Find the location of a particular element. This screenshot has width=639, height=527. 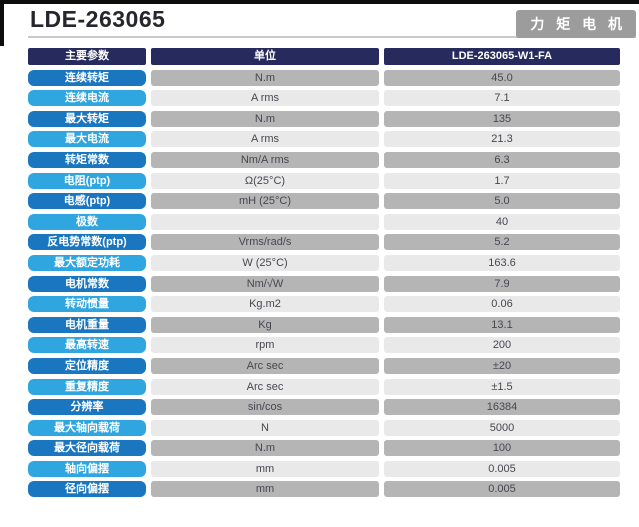

value-cell: 5000 is located at coordinates (502, 427).